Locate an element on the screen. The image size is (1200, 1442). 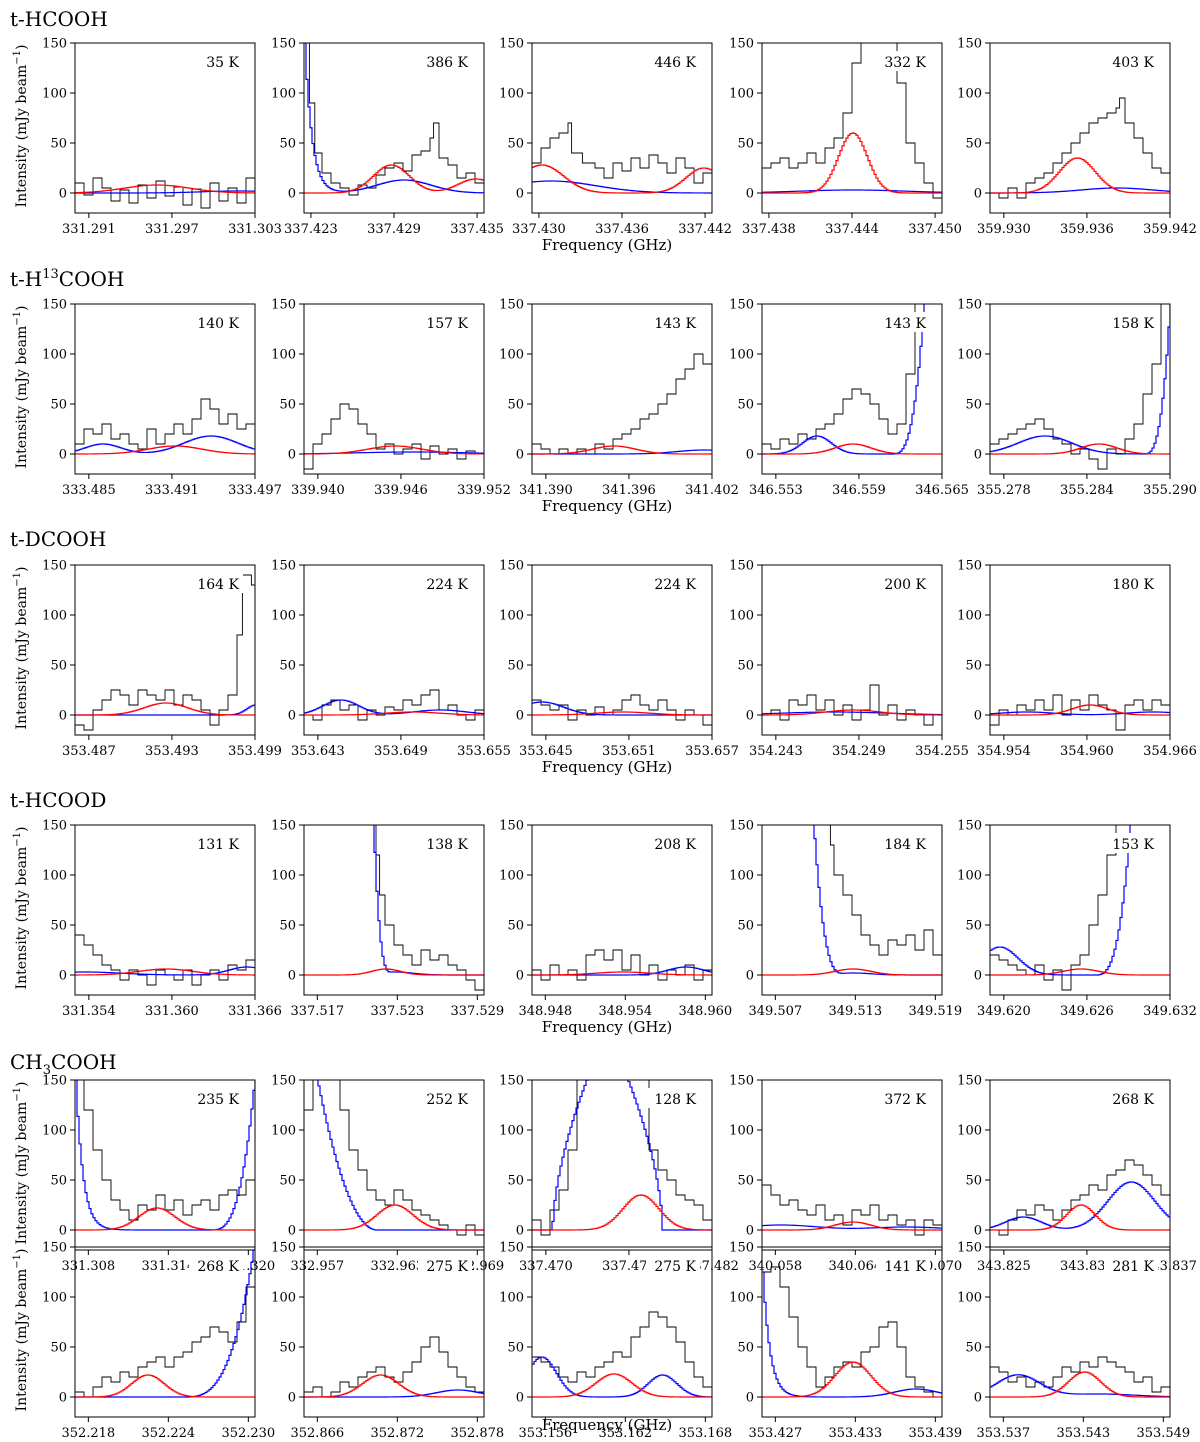
x-tick-label: 359.930 is located at coordinates (1004, 229).